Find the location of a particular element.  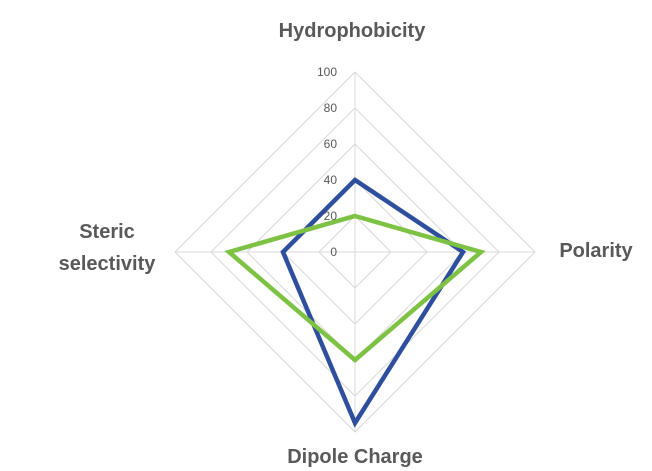

axis-label-line: Dipole Charge is located at coordinates (355, 457).